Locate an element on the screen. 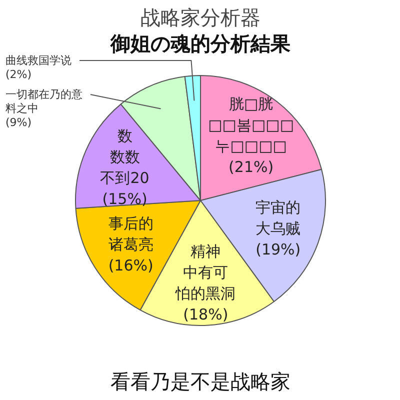 This screenshot has width=400, height=400. slice-label: 事后的诸葛亮 is located at coordinates (131, 234).